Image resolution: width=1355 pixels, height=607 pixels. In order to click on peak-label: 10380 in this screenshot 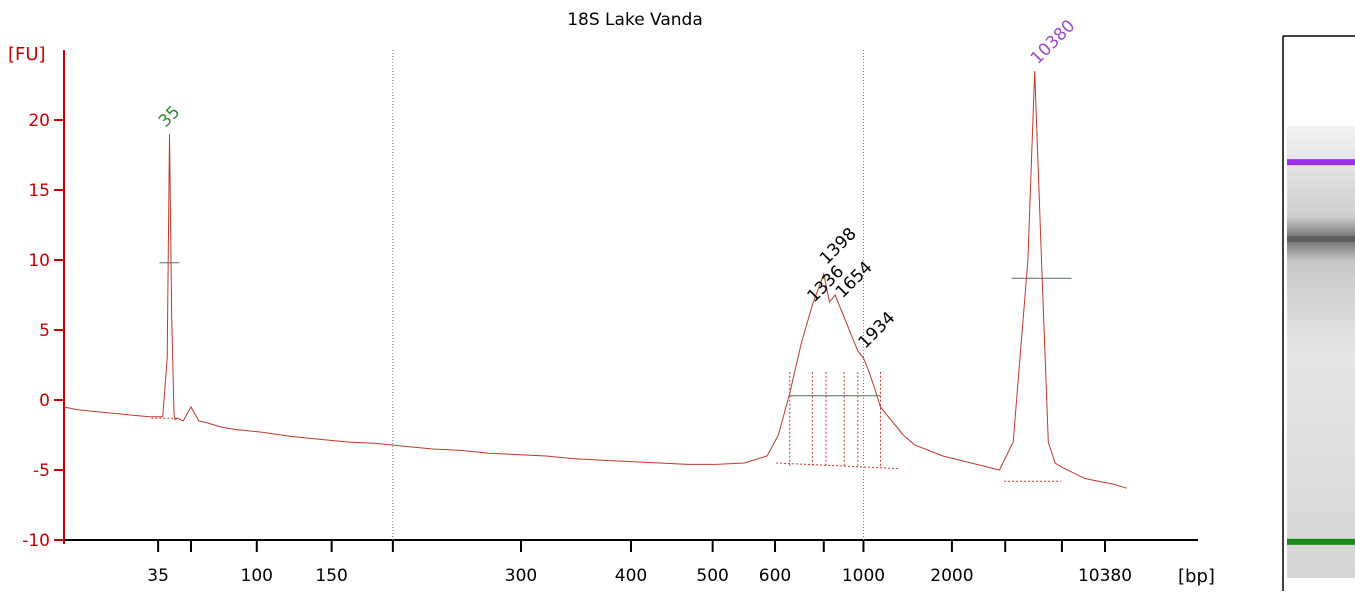, I will do `click(1053, 42)`.